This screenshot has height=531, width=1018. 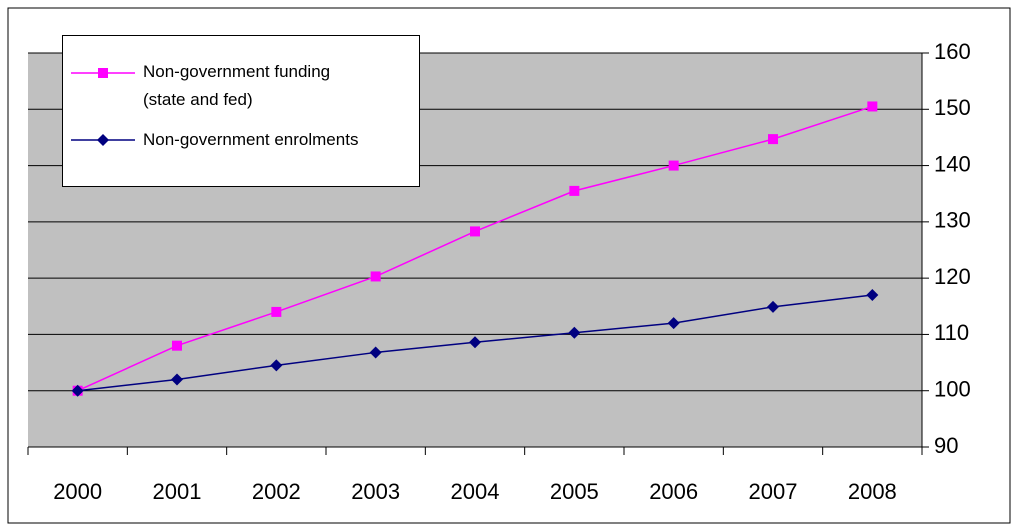 I want to click on x-tick-label: 2002, so click(x=276, y=491).